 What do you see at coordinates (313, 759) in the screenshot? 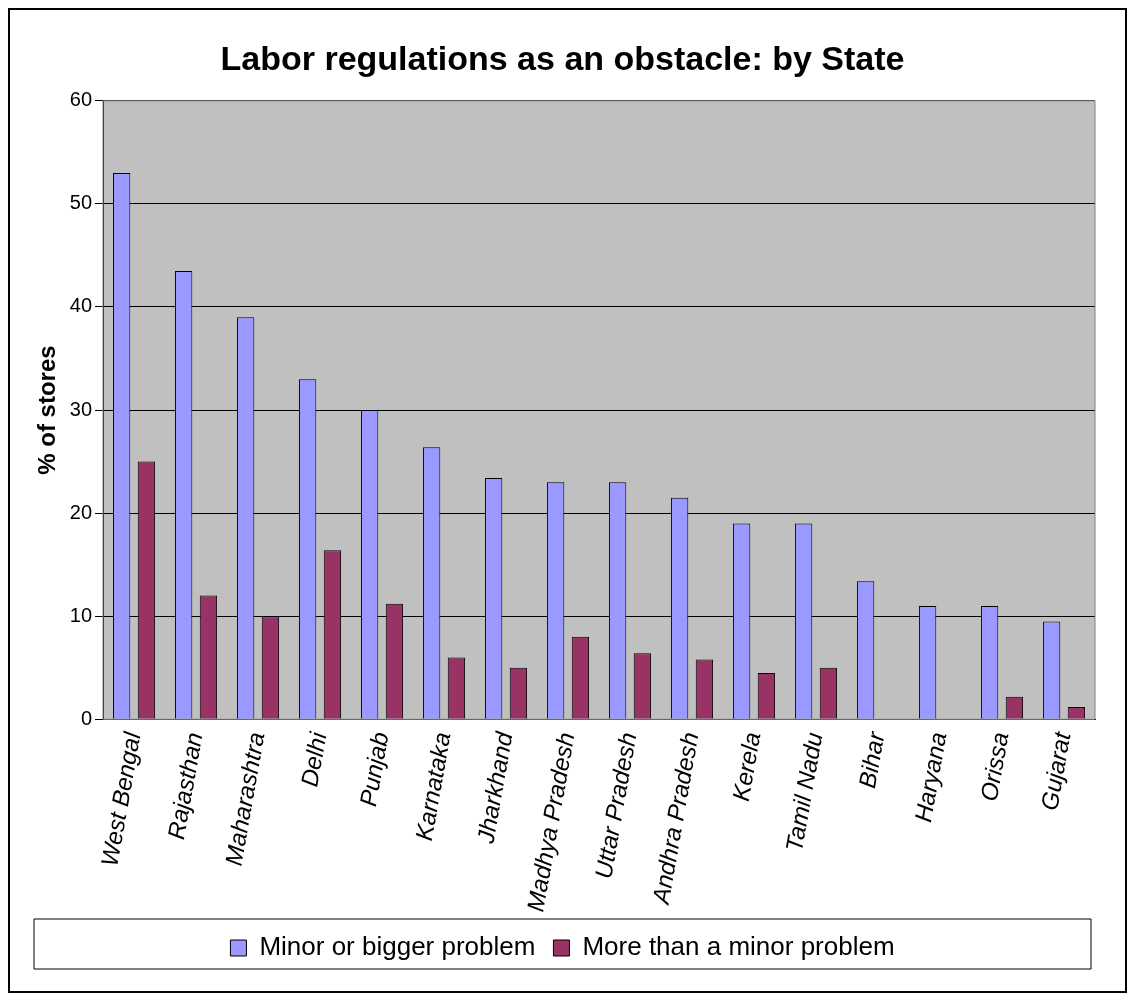
I see `x-tick-label: Delhi` at bounding box center [313, 759].